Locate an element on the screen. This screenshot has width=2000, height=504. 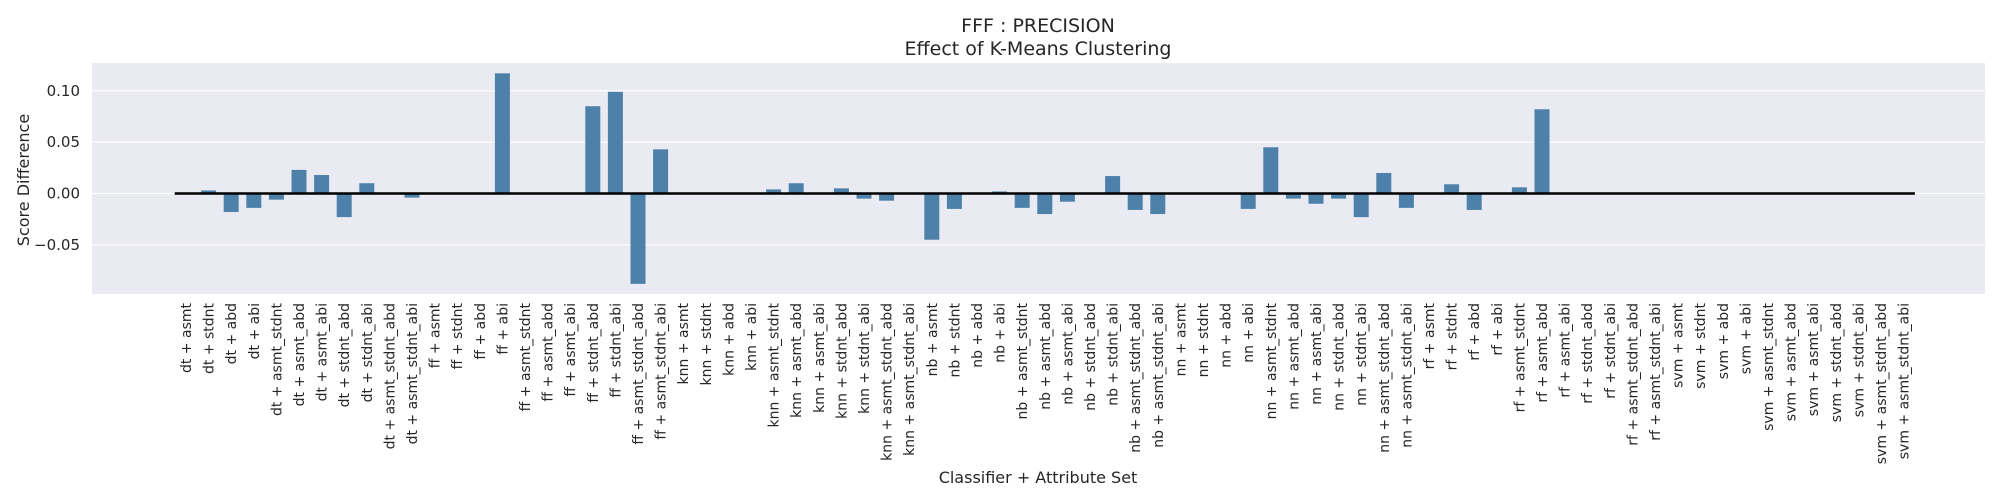
x-tick-label: rf + asmt_abi is located at coordinates (1566, 350).